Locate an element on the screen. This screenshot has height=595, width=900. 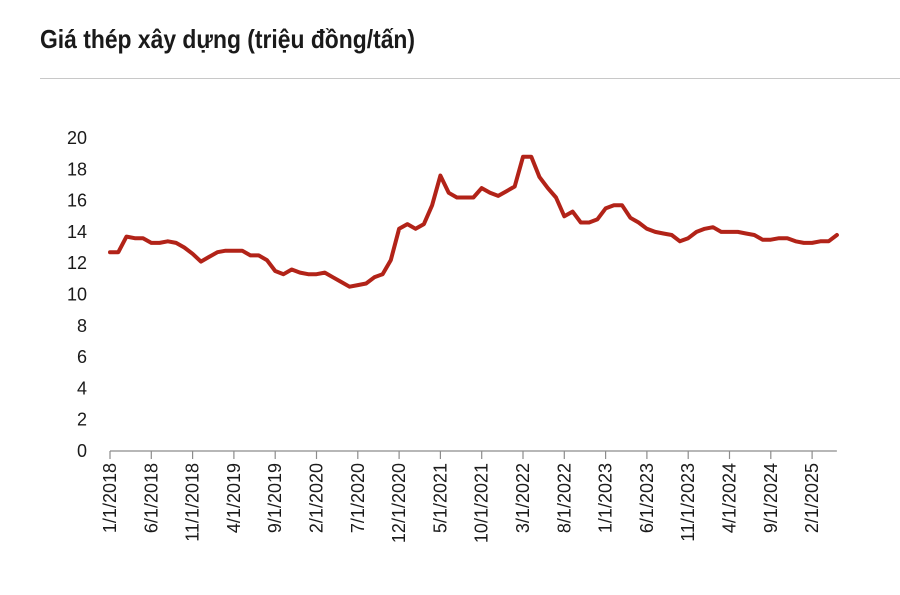
x-tick-label: 8/1/2022 is located at coordinates (564, 498).